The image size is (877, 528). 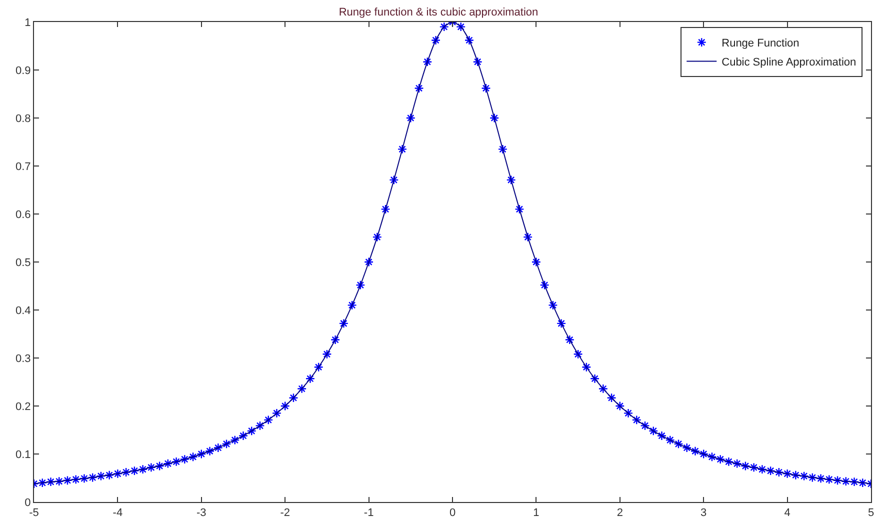 What do you see at coordinates (23, 70) in the screenshot?
I see `y-tick-label: 0.9` at bounding box center [23, 70].